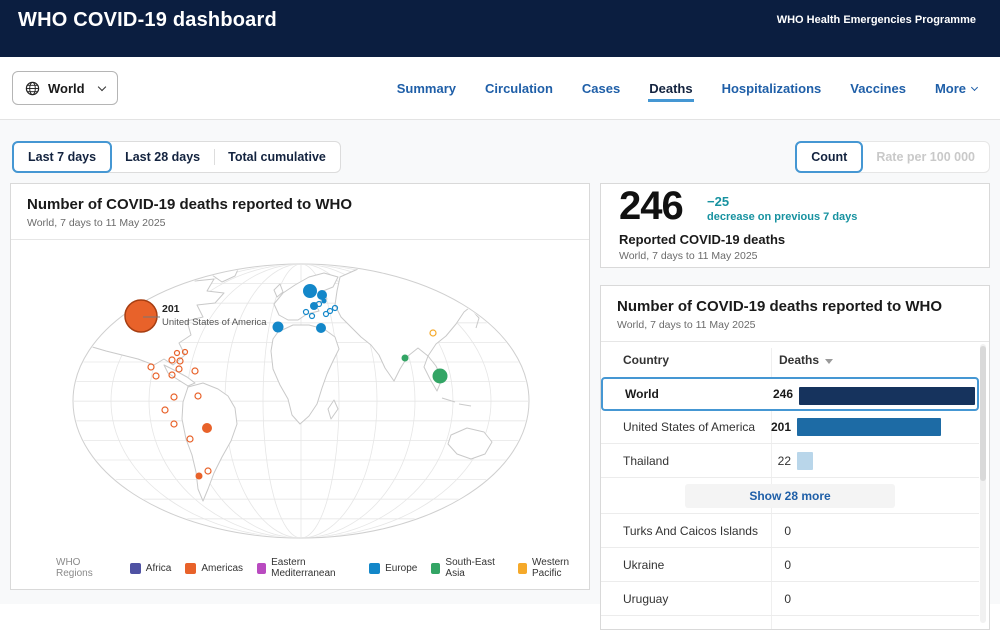 Image resolution: width=1000 pixels, height=630 pixels. I want to click on globe-icon, so click(32, 88).